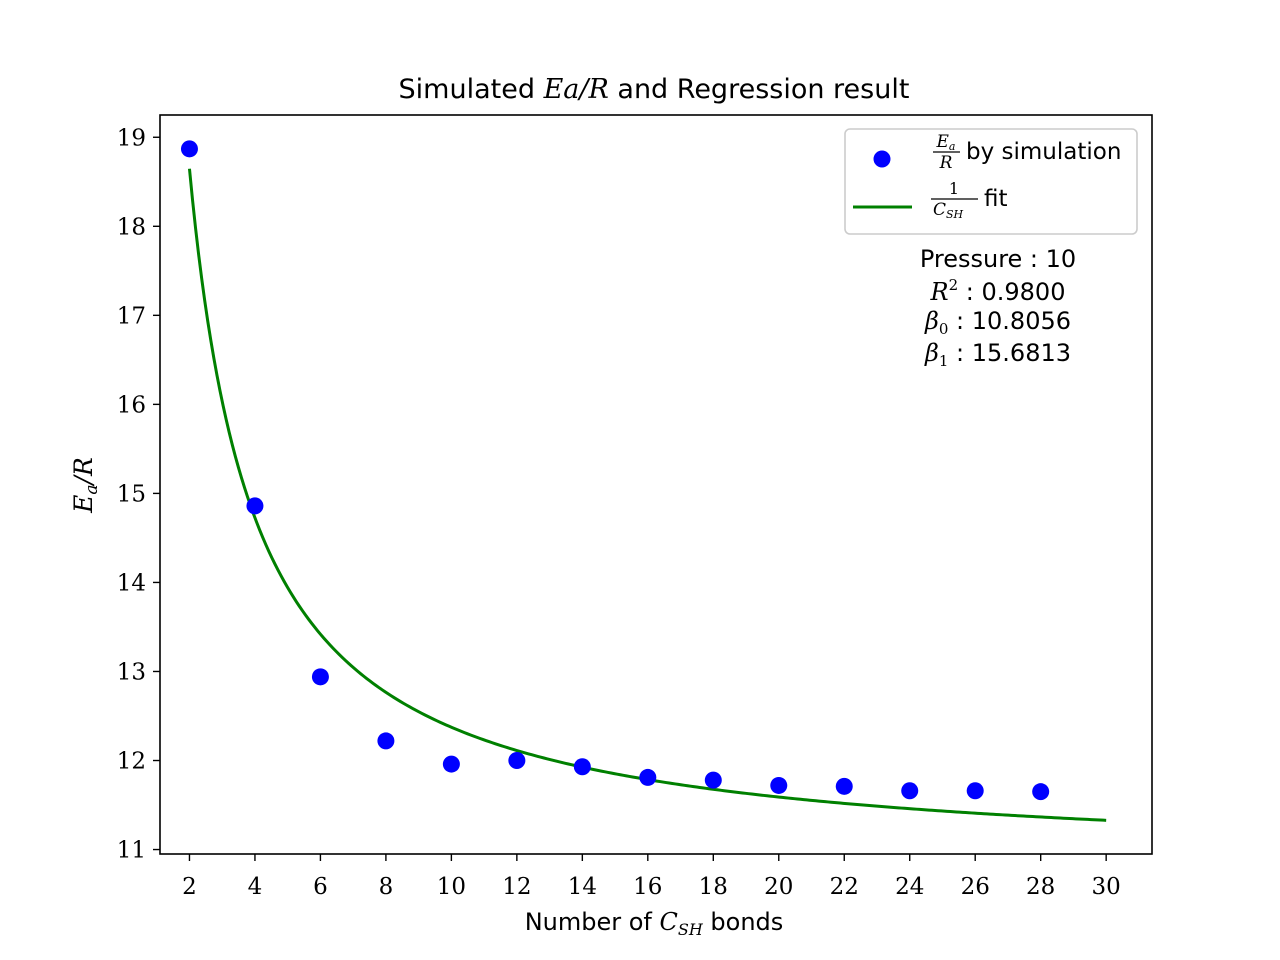 The width and height of the screenshot is (1280, 960). I want to click on x-axis-label-math-sub: SH, so click(691, 929).